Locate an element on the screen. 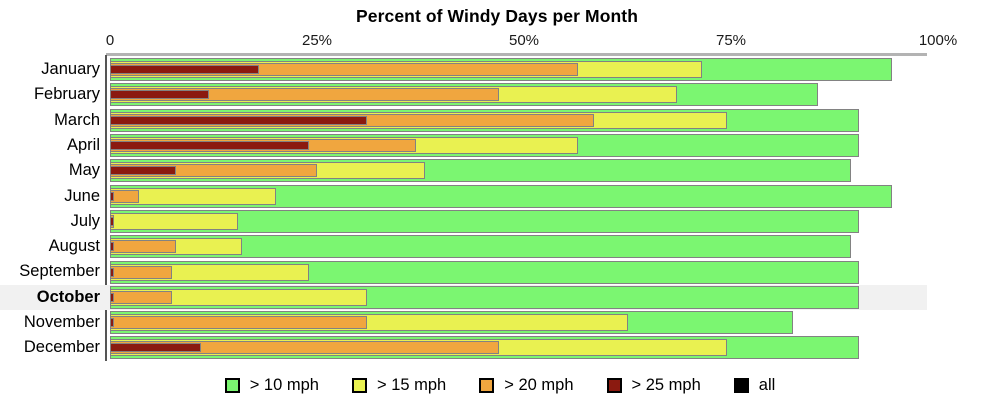 The height and width of the screenshot is (407, 1000). legend-item: > 10 mph is located at coordinates (271, 385).